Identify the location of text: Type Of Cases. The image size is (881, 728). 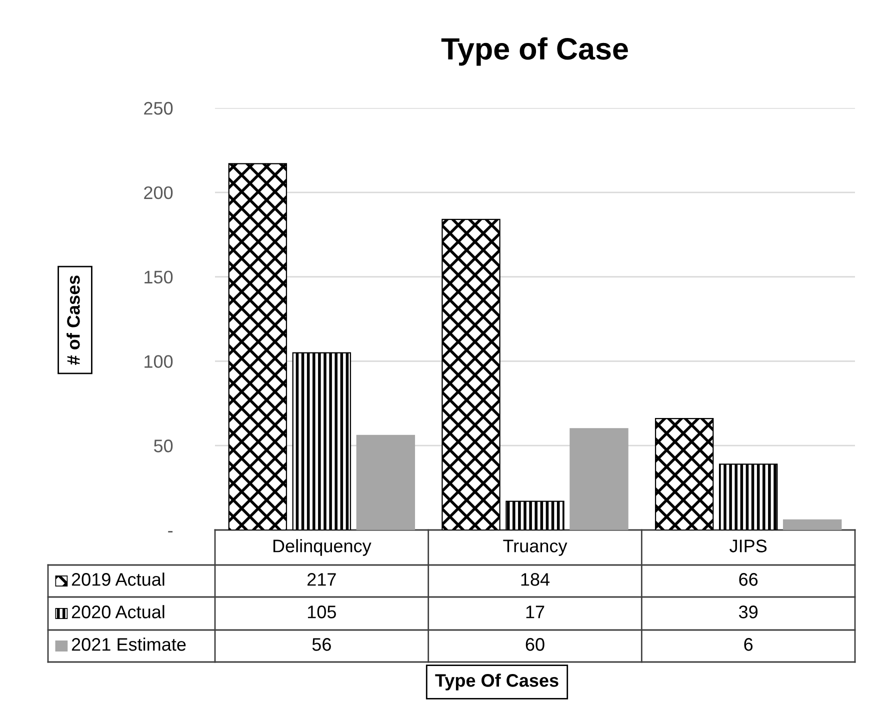
(496, 682).